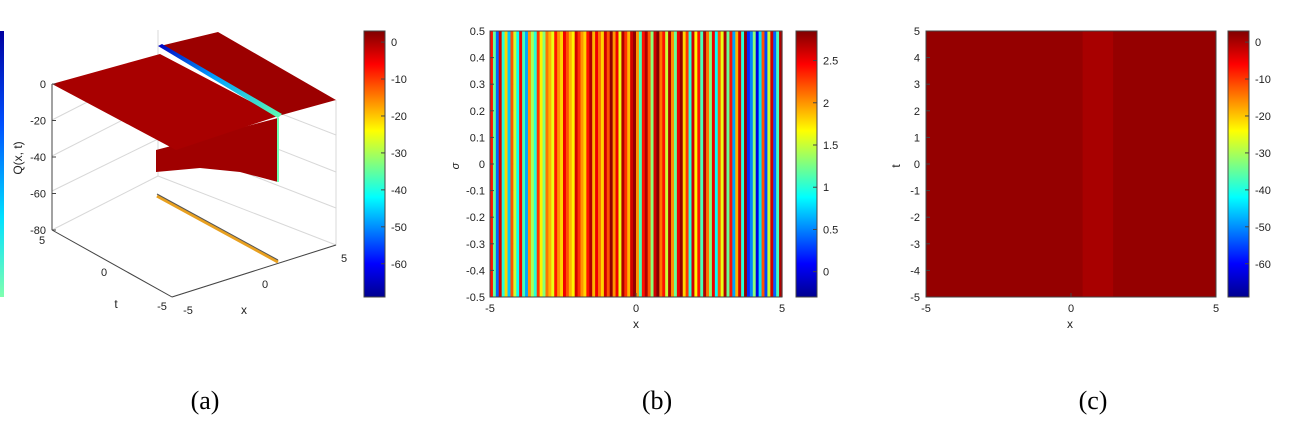 This screenshot has width=1289, height=444. Describe the element at coordinates (38, 122) in the screenshot. I see `panel-a-z-tick-label: -20` at that location.